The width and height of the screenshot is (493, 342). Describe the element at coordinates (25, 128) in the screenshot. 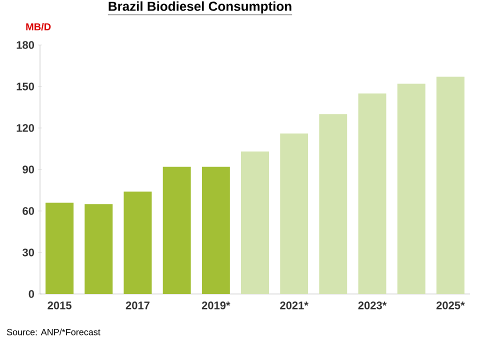

I see `y-tick-label: 120` at that location.